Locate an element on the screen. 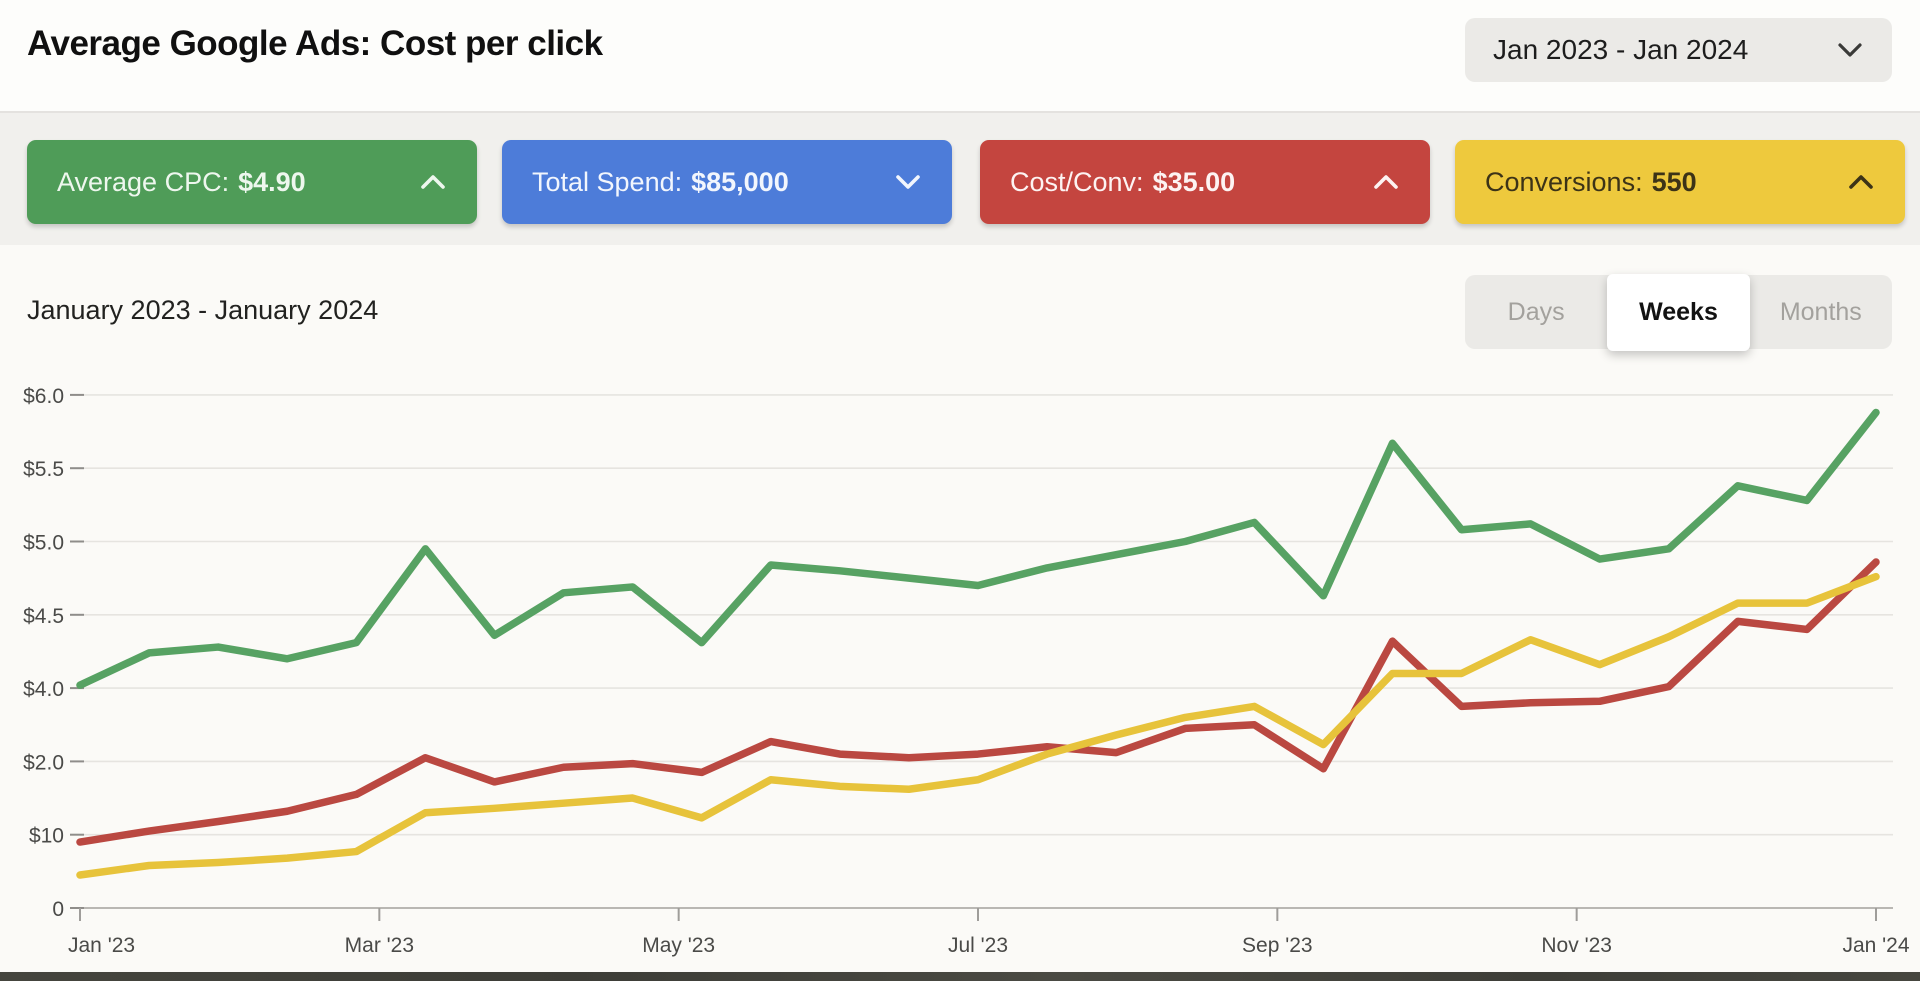  svg-text: May '23 is located at coordinates (678, 945).